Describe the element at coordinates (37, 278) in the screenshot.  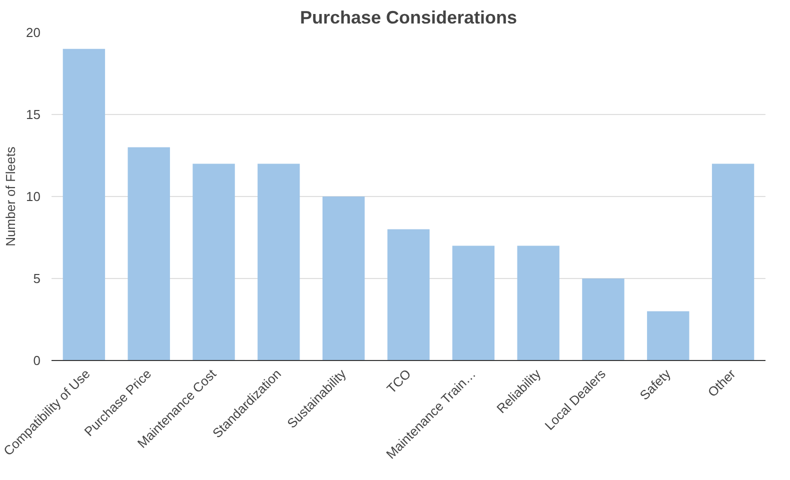
I see `y-tick-label: 5` at that location.